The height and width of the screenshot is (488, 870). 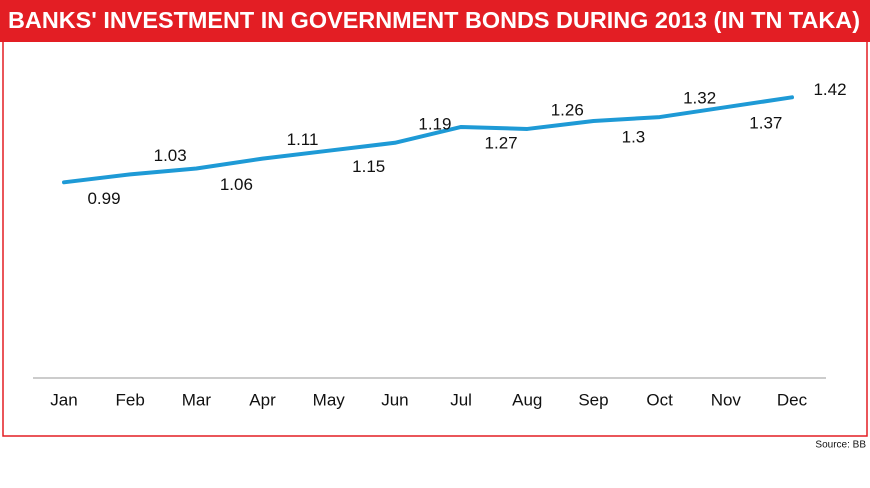 What do you see at coordinates (726, 399) in the screenshot?
I see `x-tick-label: Nov` at bounding box center [726, 399].